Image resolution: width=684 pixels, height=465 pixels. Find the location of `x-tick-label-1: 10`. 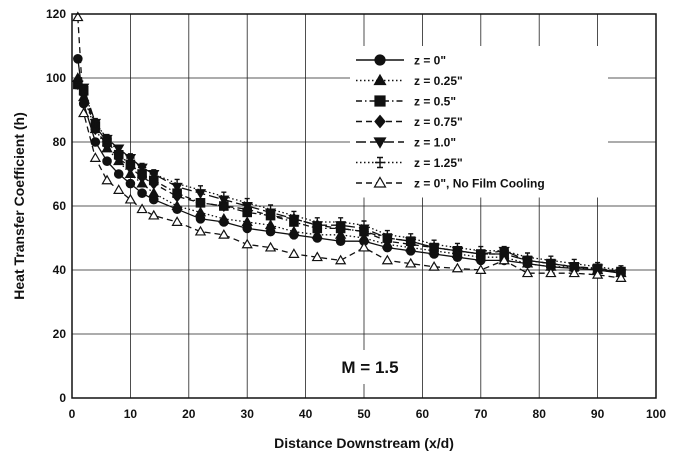

x-tick-label-1: 10 is located at coordinates (131, 414).